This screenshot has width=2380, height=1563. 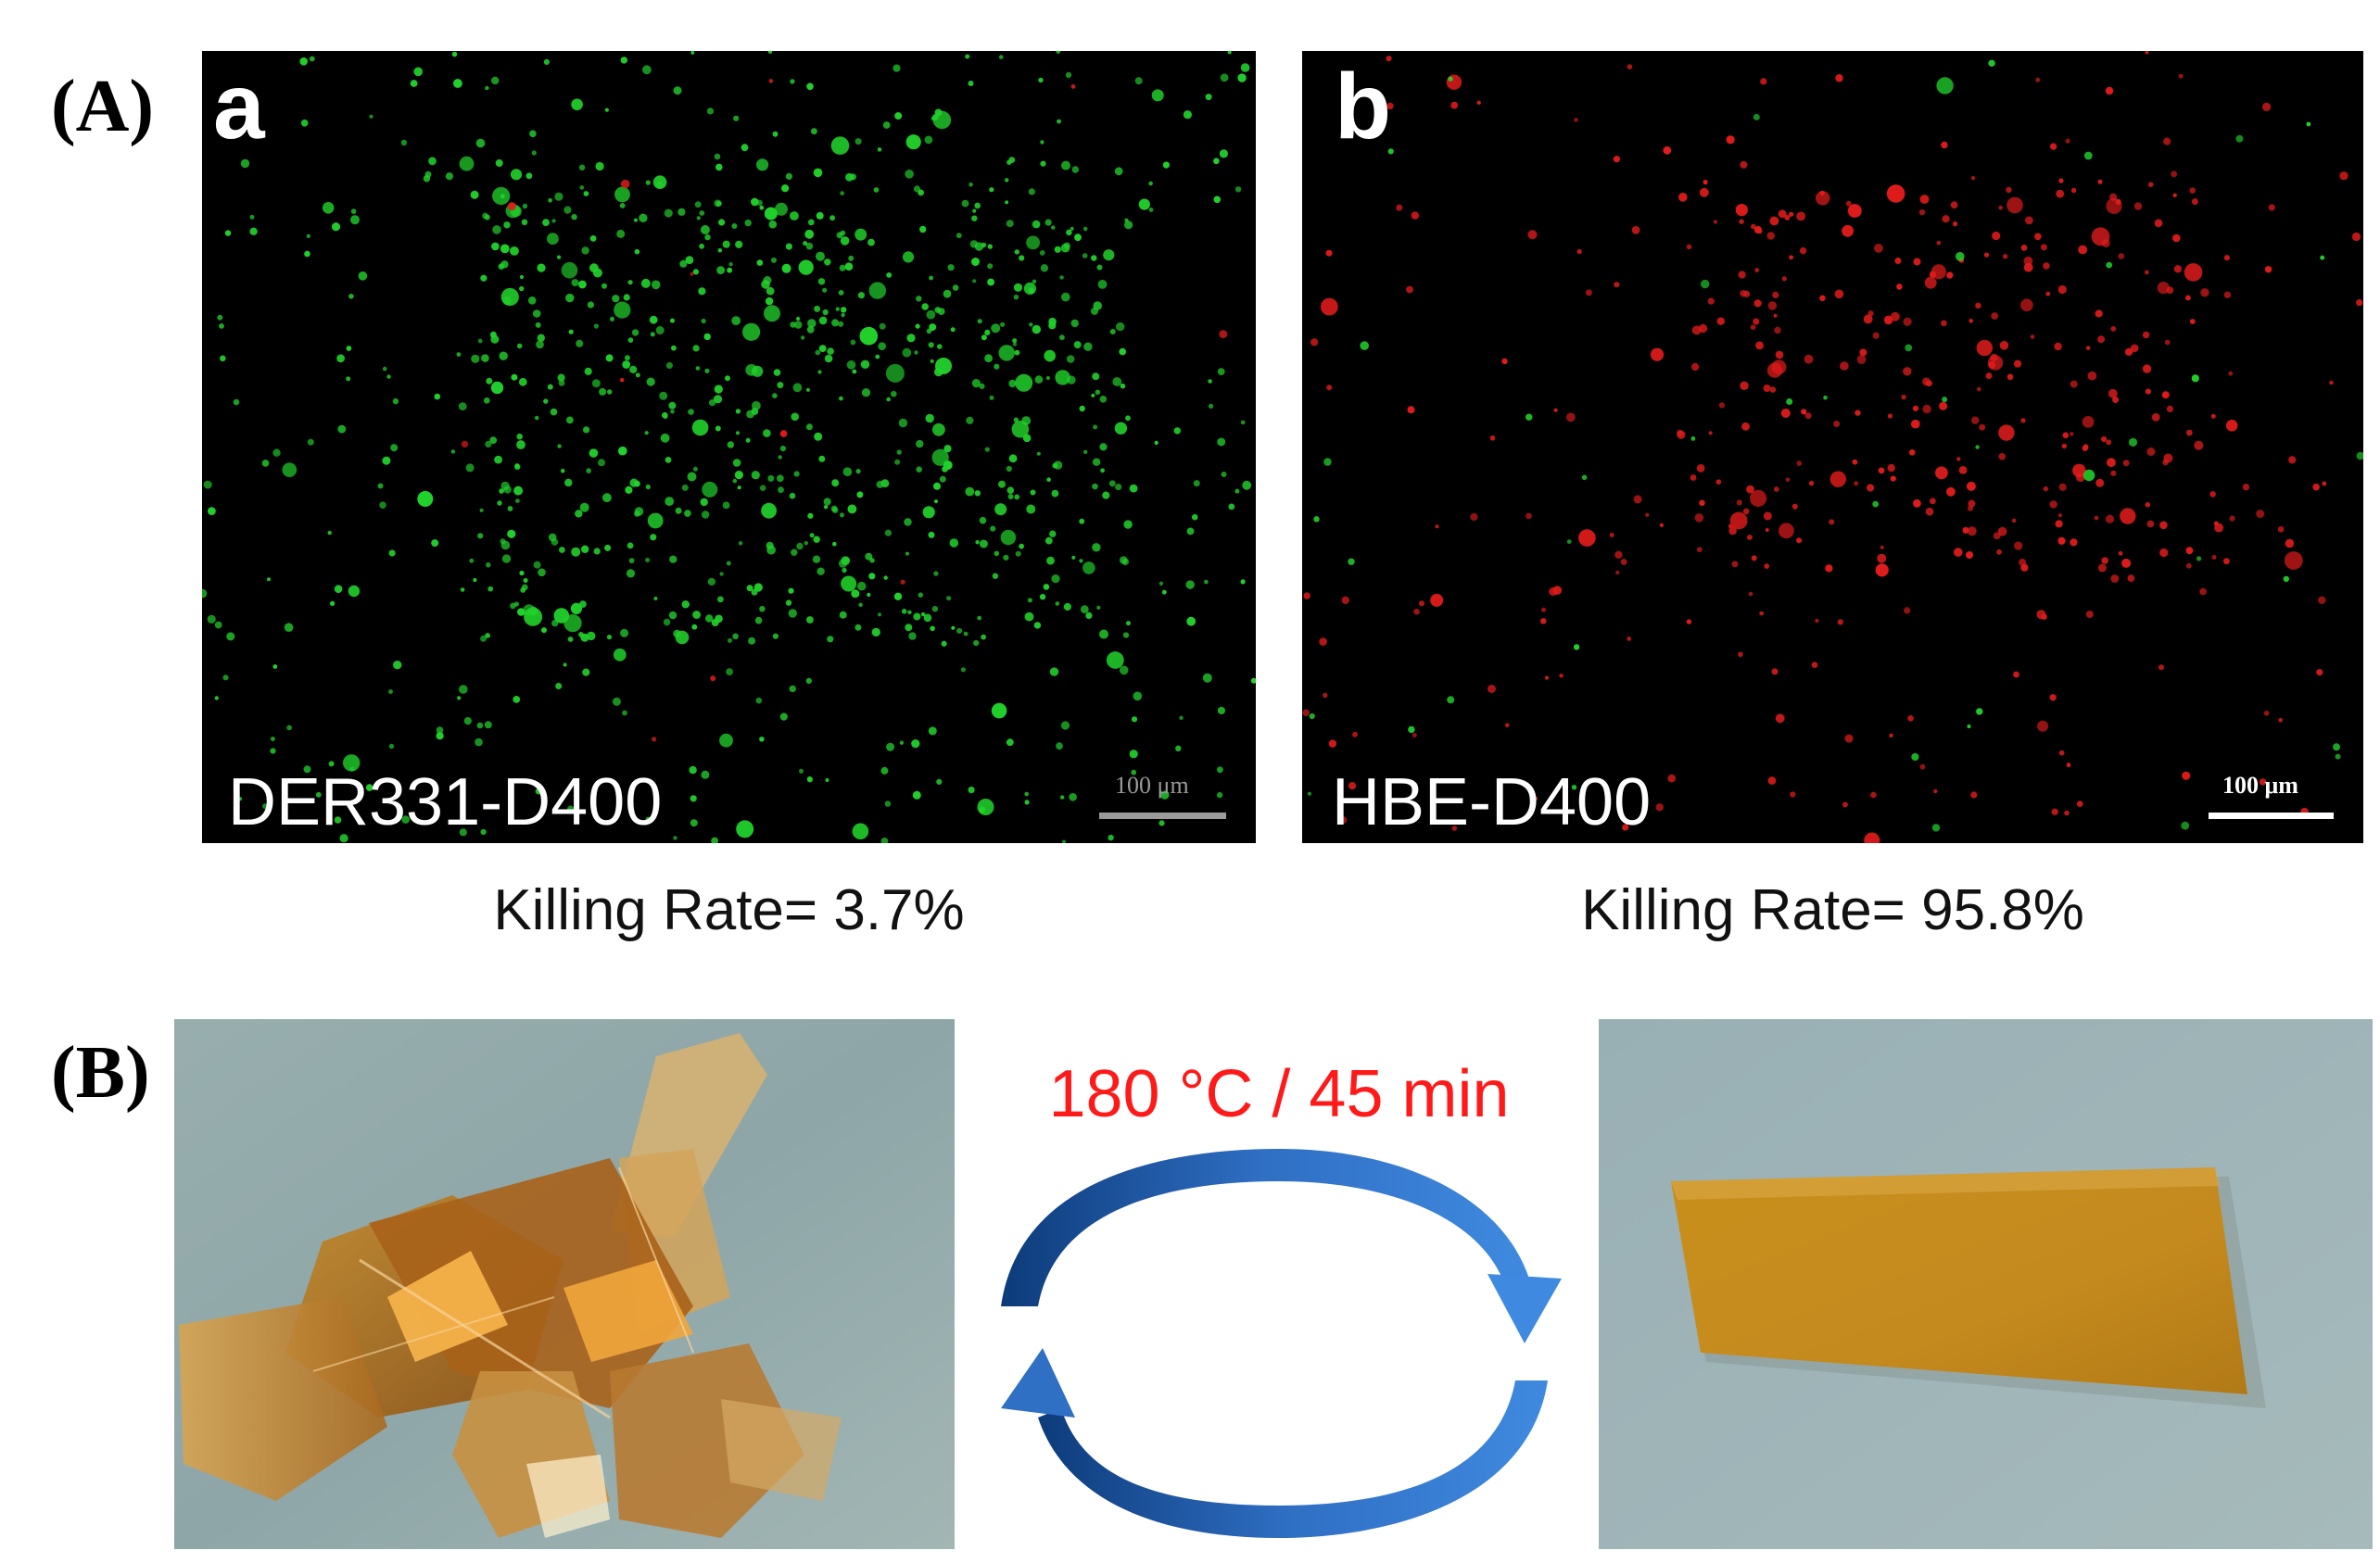 What do you see at coordinates (729, 910) in the screenshot?
I see `killing-rate-a: Killing Rate= 3.7%` at bounding box center [729, 910].